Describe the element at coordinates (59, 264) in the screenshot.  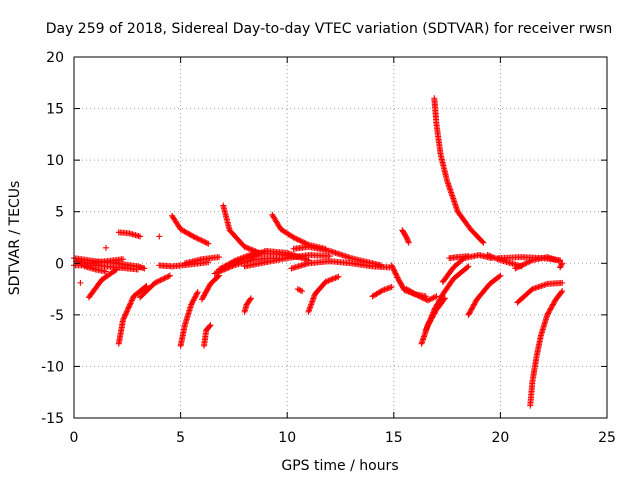
I see `y-tick-label: 0` at that location.